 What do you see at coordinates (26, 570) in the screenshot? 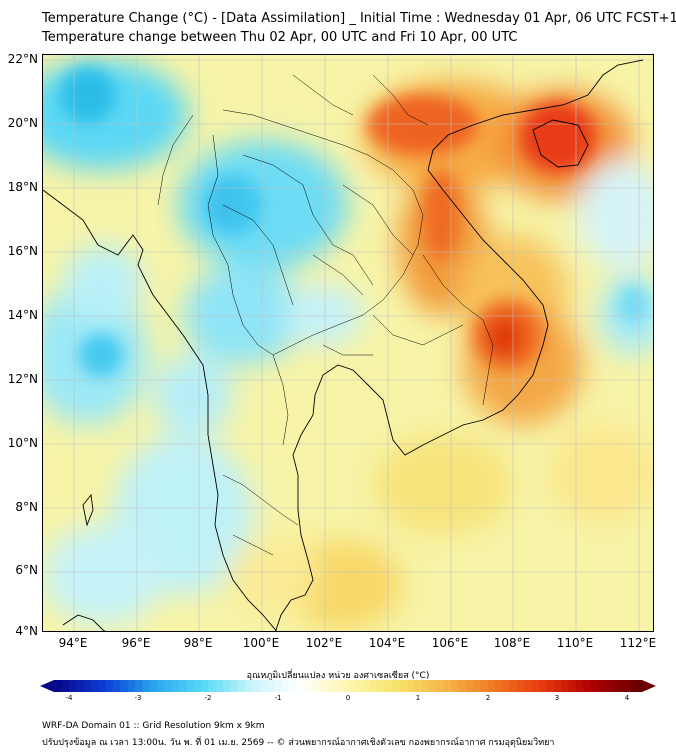
I see `lat-label-6n: 6°N` at bounding box center [26, 570].